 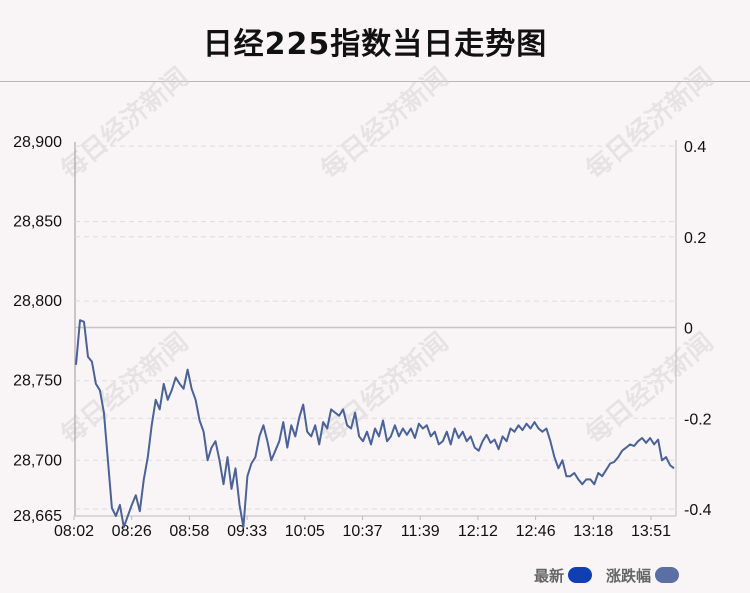 I want to click on x-tick-label: 08:26, so click(x=132, y=531).